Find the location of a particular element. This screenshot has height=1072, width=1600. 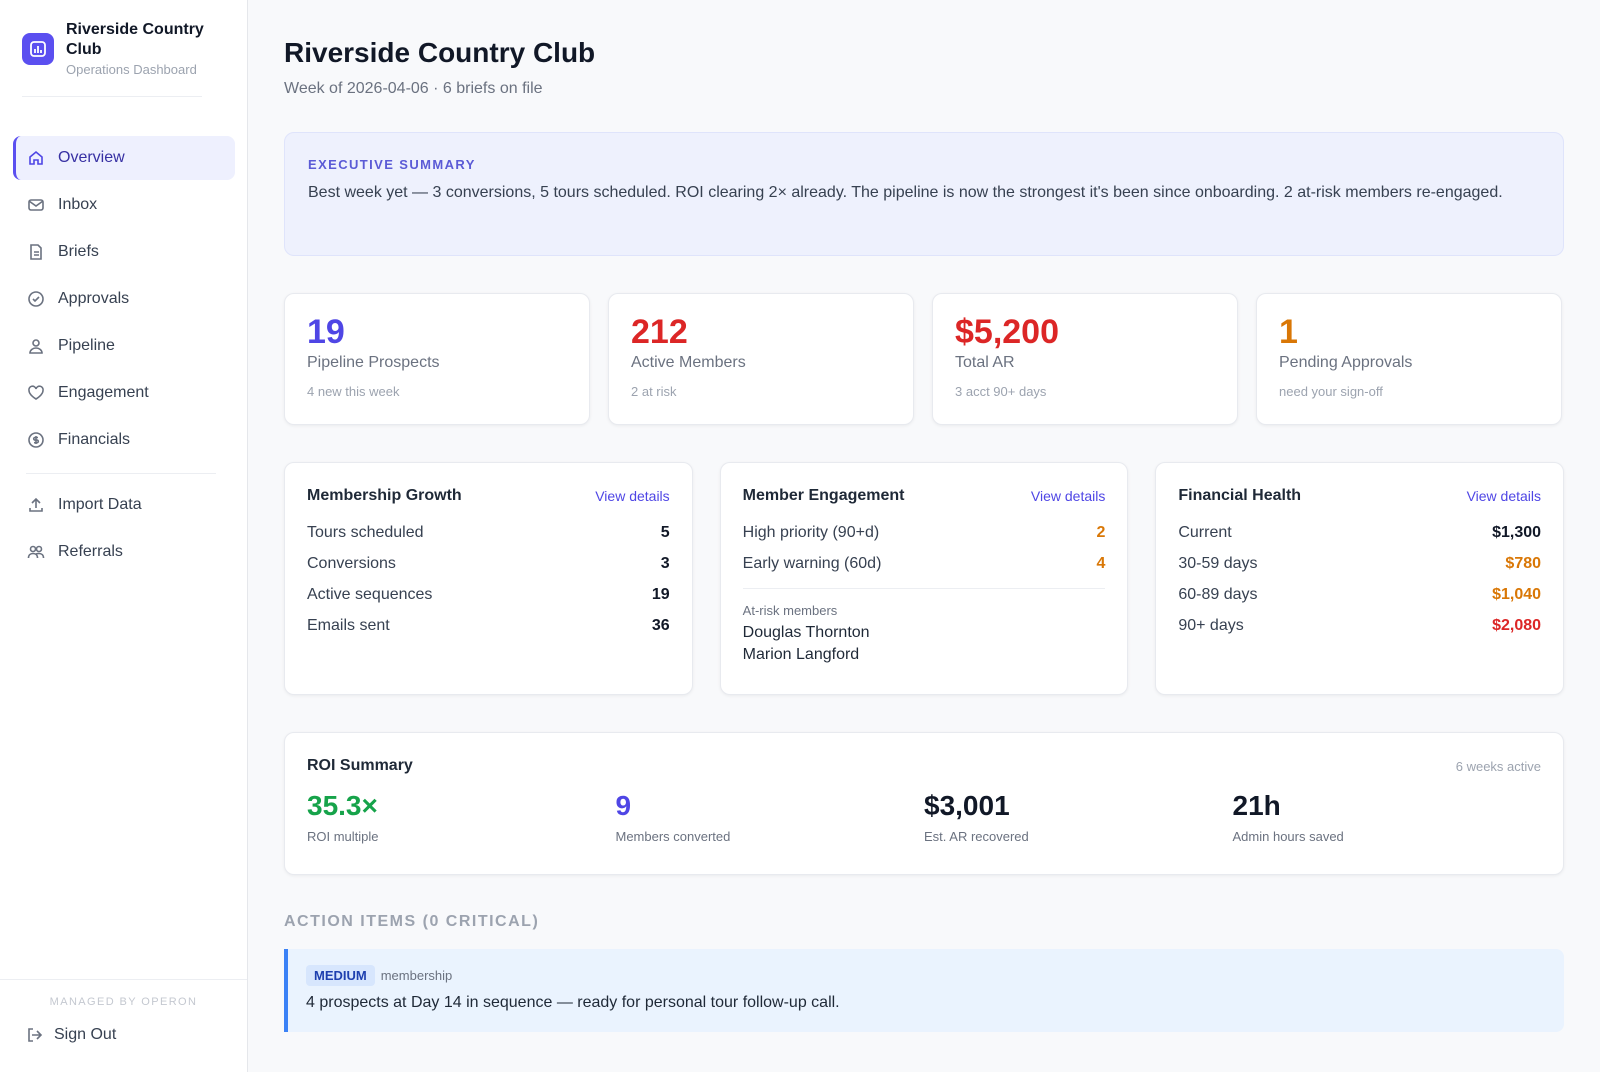

nav-item: Overview is located at coordinates (124, 158).